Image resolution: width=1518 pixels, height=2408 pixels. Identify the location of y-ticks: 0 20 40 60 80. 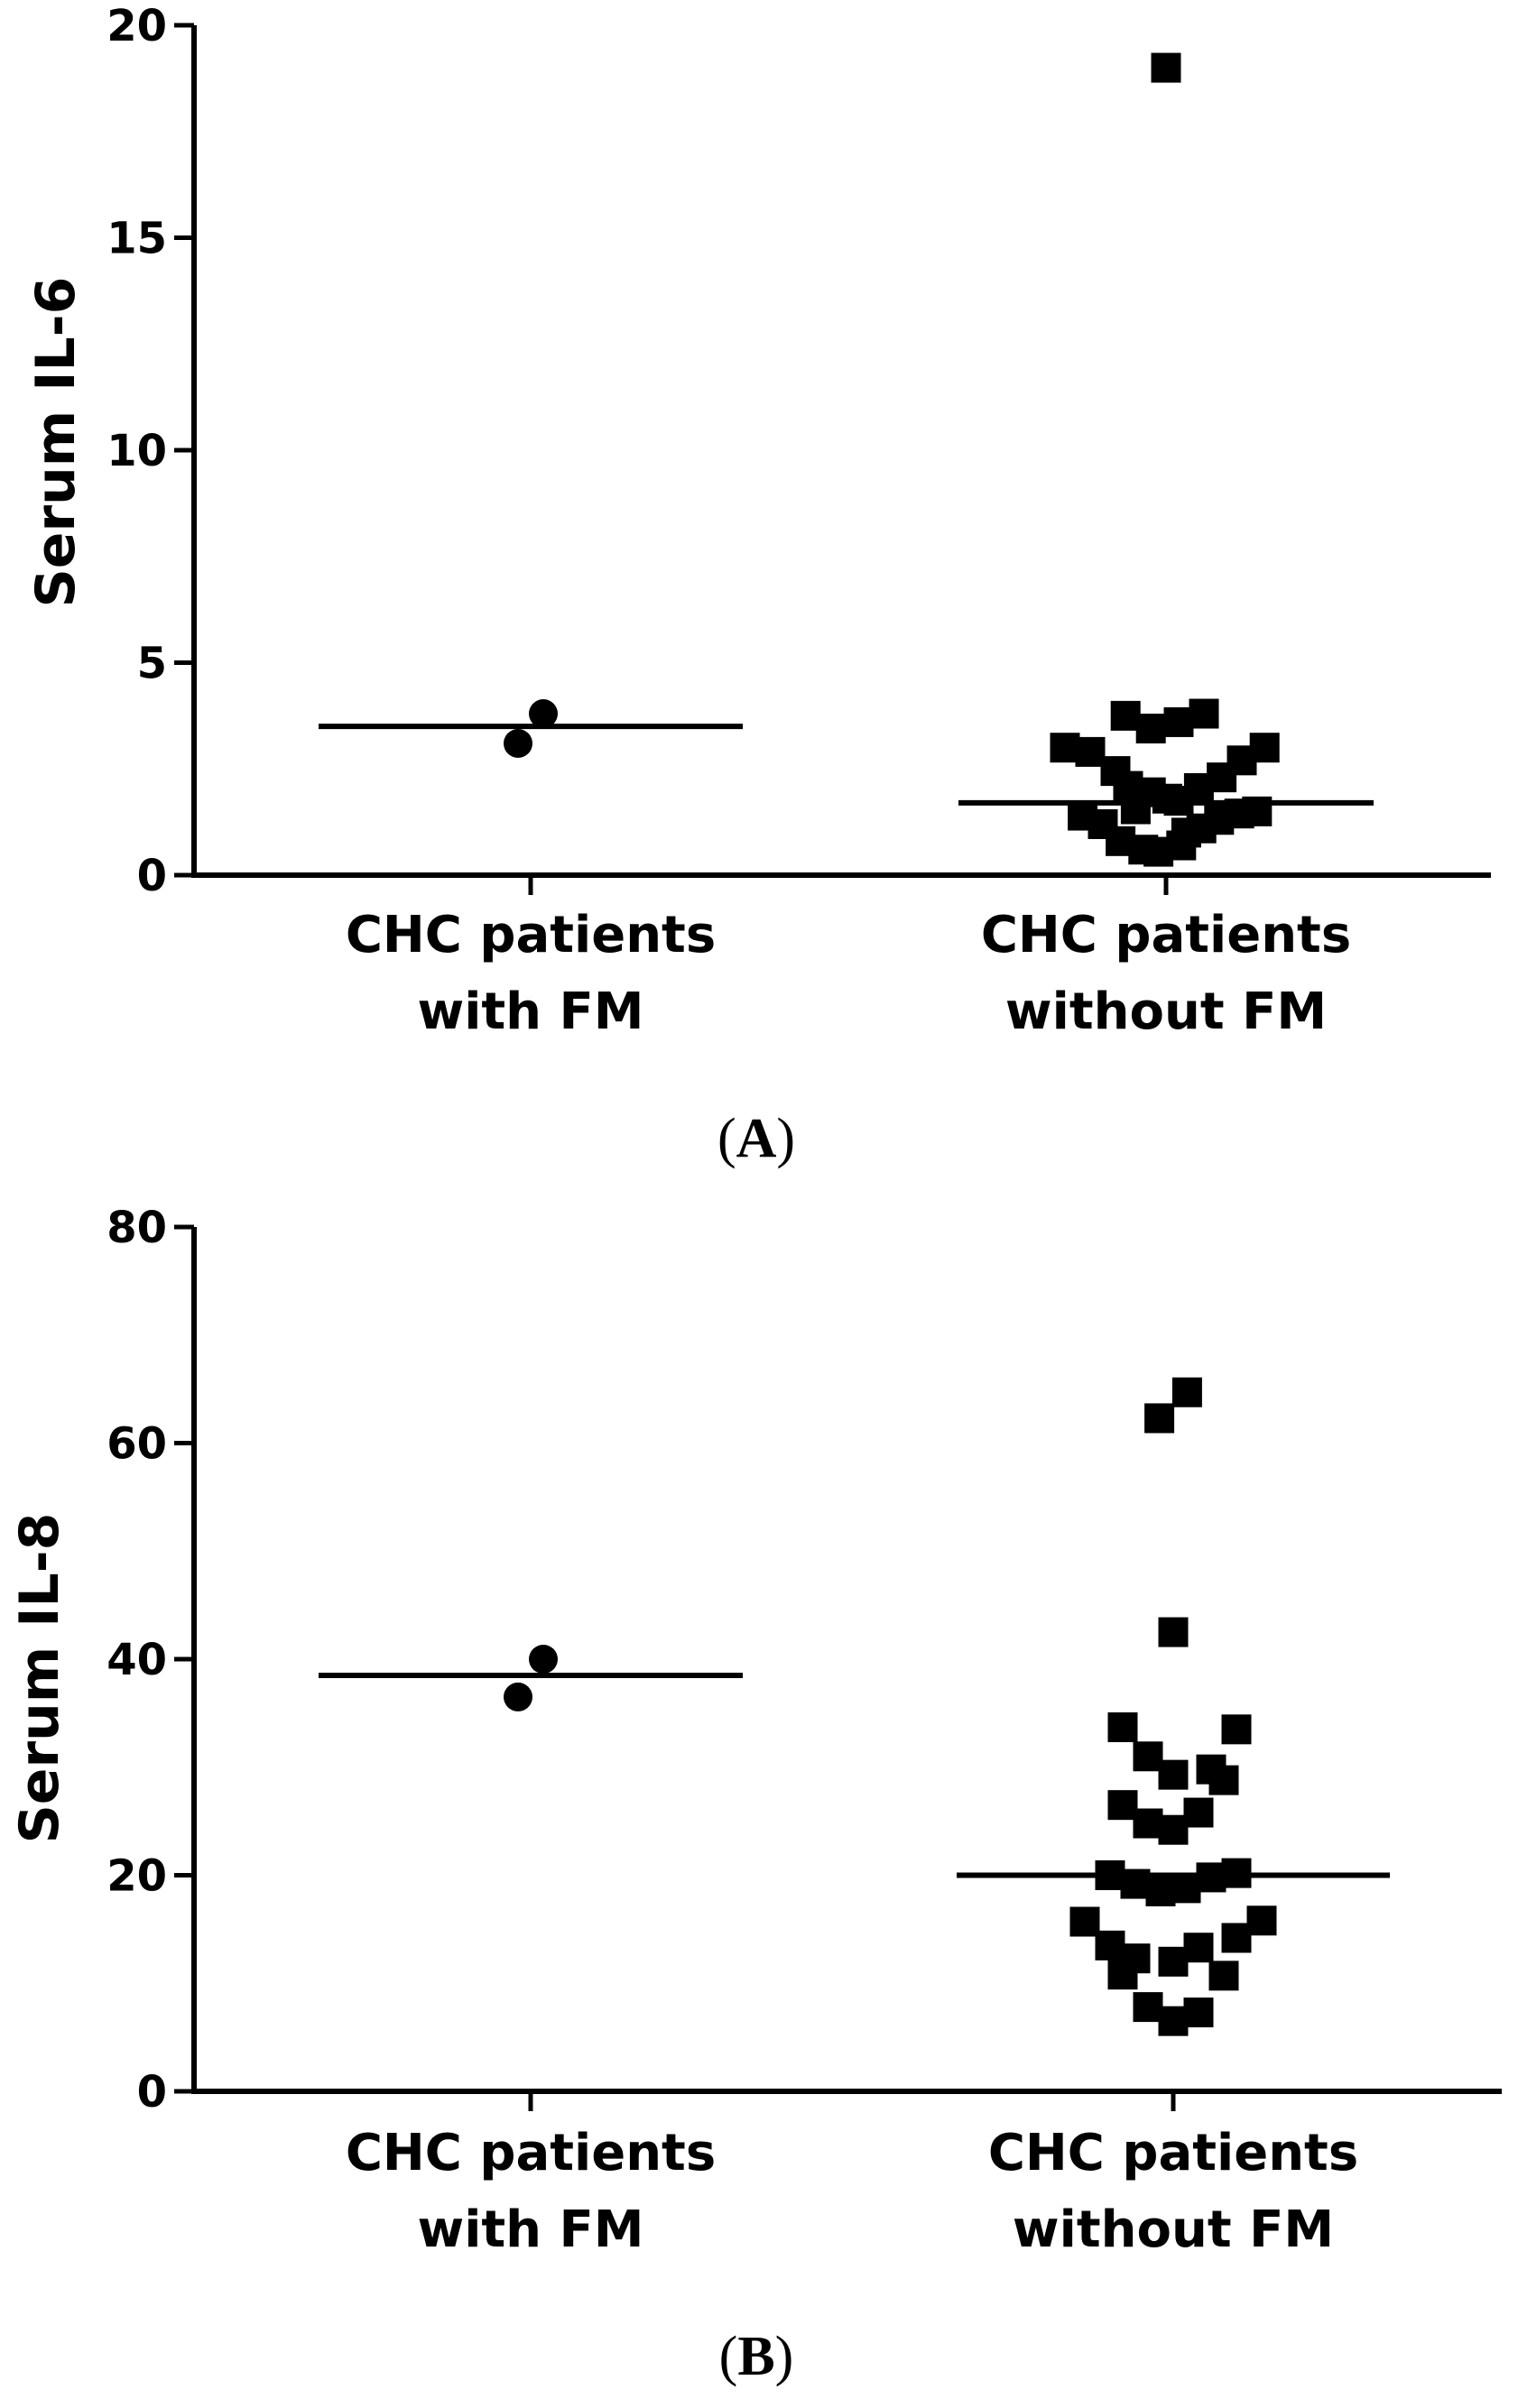
(150, 1660).